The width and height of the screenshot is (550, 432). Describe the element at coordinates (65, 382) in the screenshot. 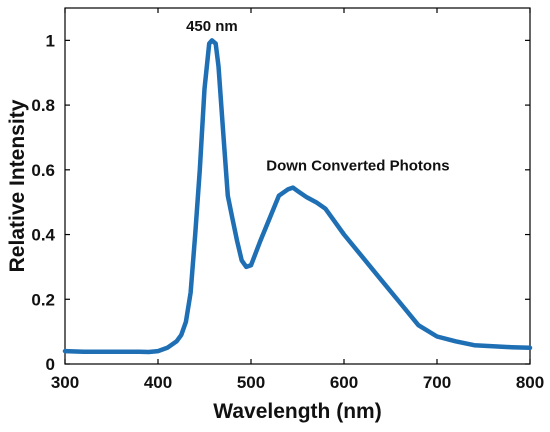

I see `x-tick-label: 300` at that location.